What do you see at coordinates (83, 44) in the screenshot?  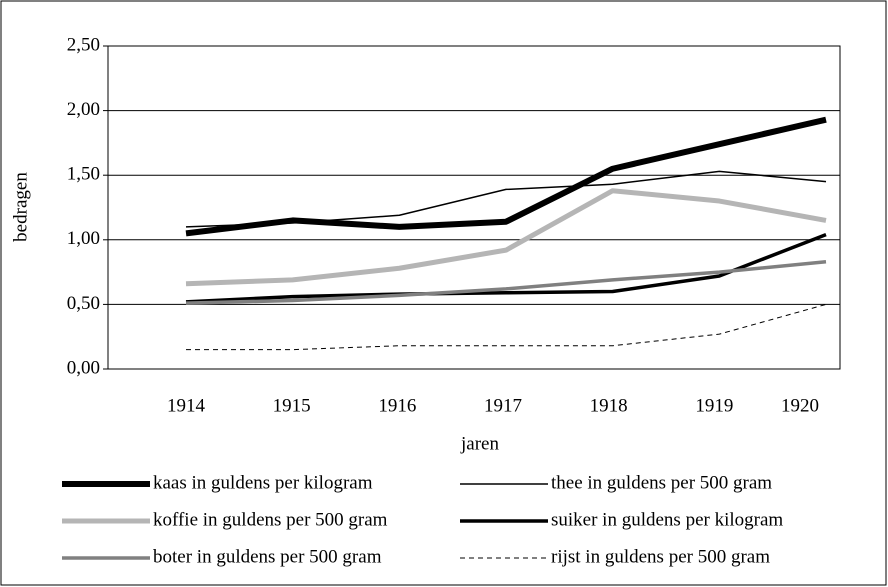 I see `y-tick-label: 2,50` at bounding box center [83, 44].